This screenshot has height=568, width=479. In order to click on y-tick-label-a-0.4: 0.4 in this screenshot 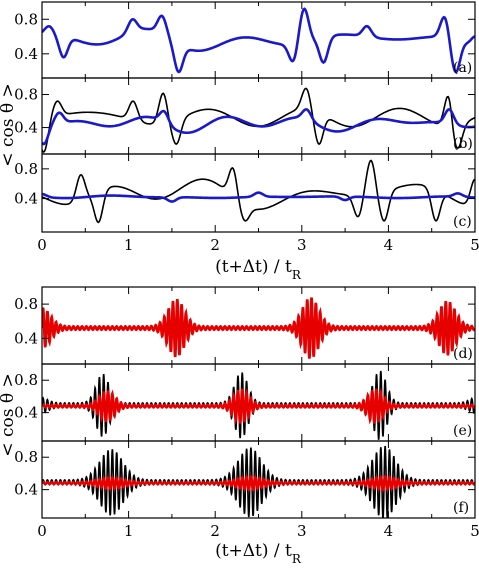, I will do `click(26, 54)`.